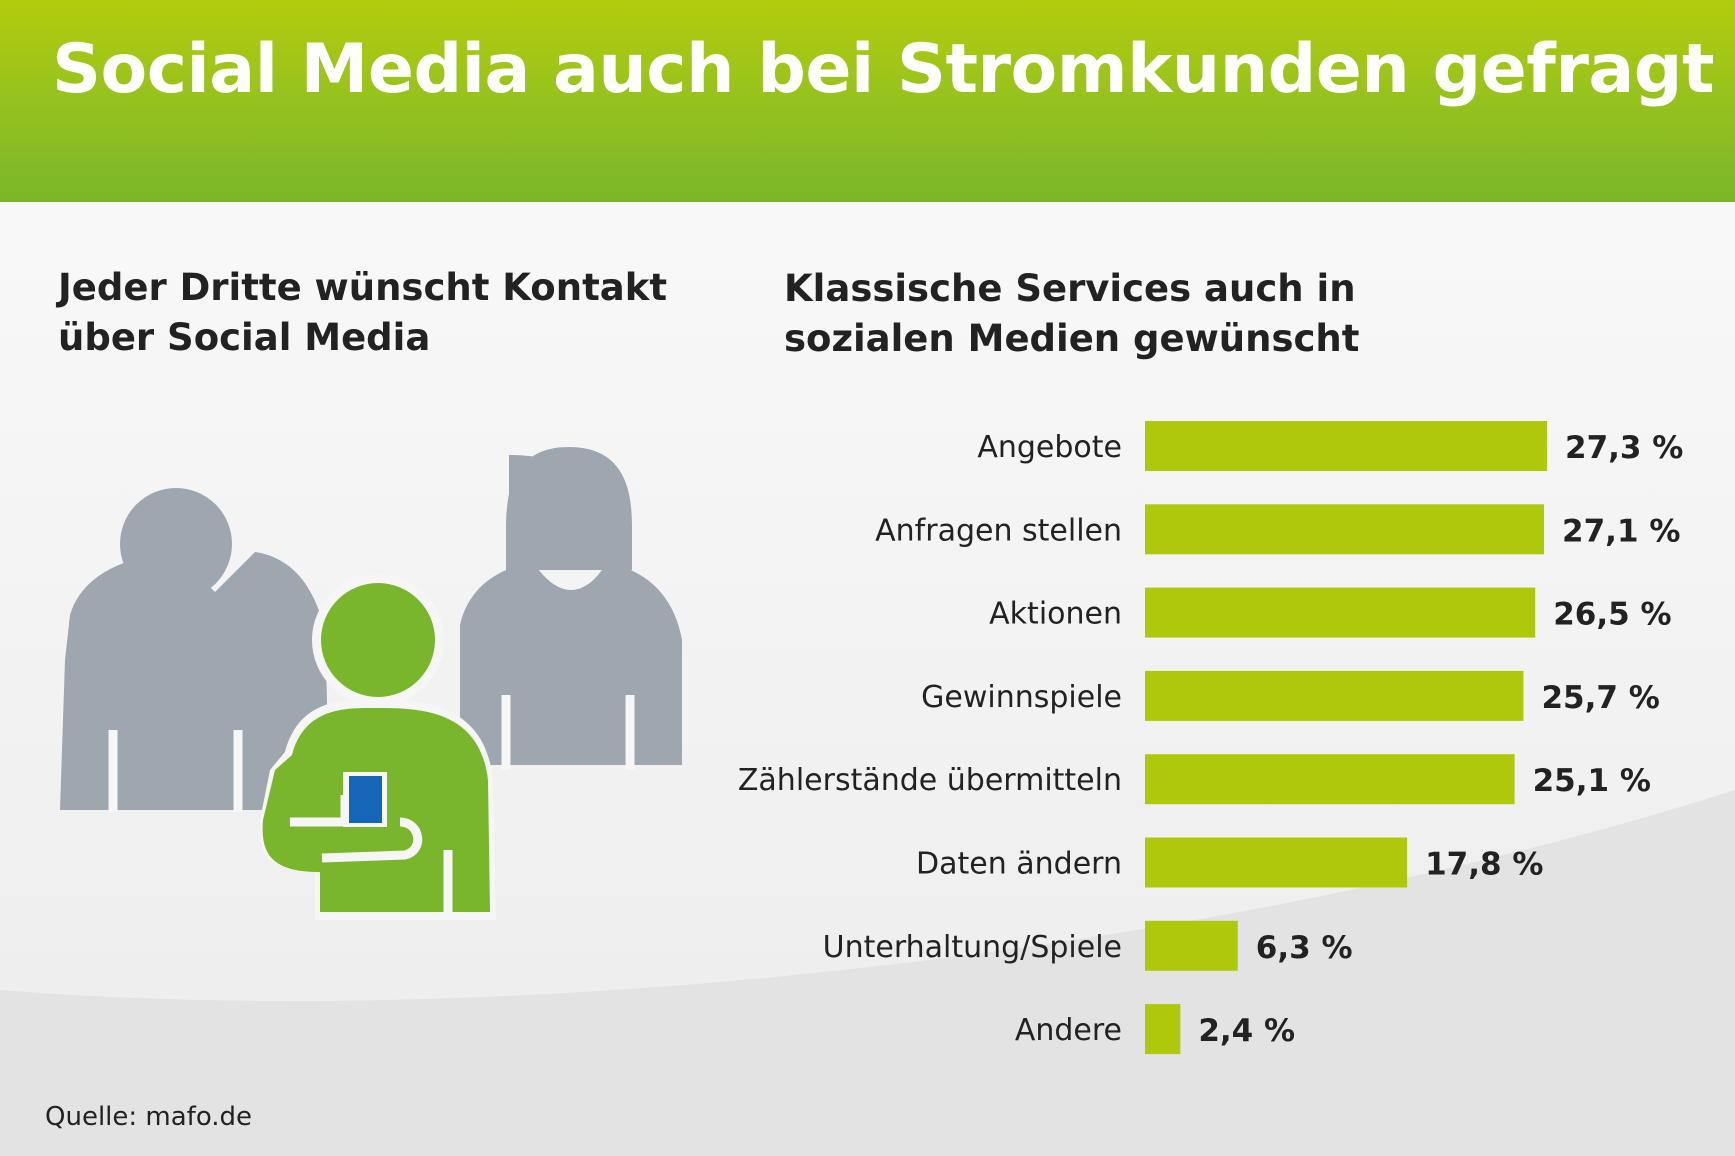  What do you see at coordinates (1019, 864) in the screenshot?
I see `bar-category-label: Daten ändern` at bounding box center [1019, 864].